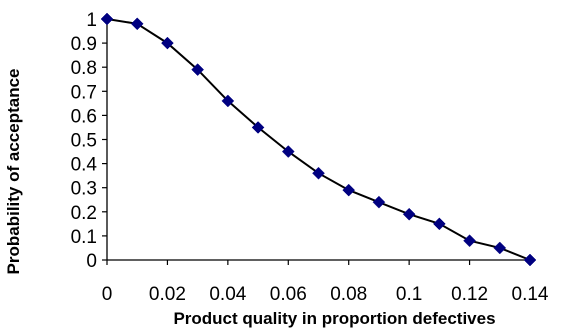 The width and height of the screenshot is (563, 331). What do you see at coordinates (325, 282) in the screenshot?
I see `x-tick-group: 0 0.02 0.04 0.06 0.08 0.1 0.12 0.14` at bounding box center [325, 282].